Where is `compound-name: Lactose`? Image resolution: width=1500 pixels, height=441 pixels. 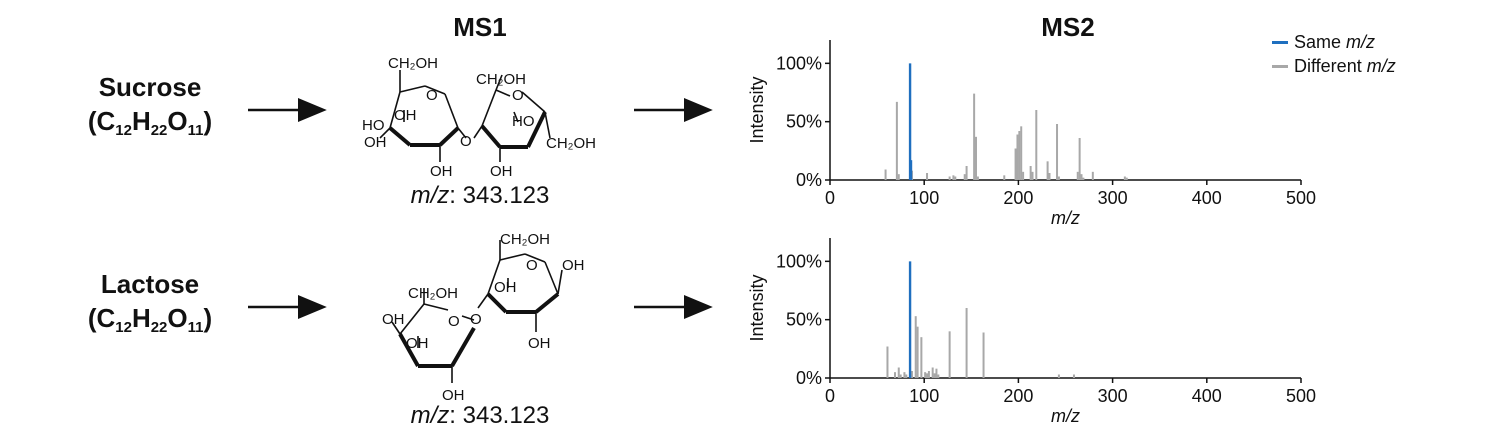 compound-name: Lactose is located at coordinates (150, 284).